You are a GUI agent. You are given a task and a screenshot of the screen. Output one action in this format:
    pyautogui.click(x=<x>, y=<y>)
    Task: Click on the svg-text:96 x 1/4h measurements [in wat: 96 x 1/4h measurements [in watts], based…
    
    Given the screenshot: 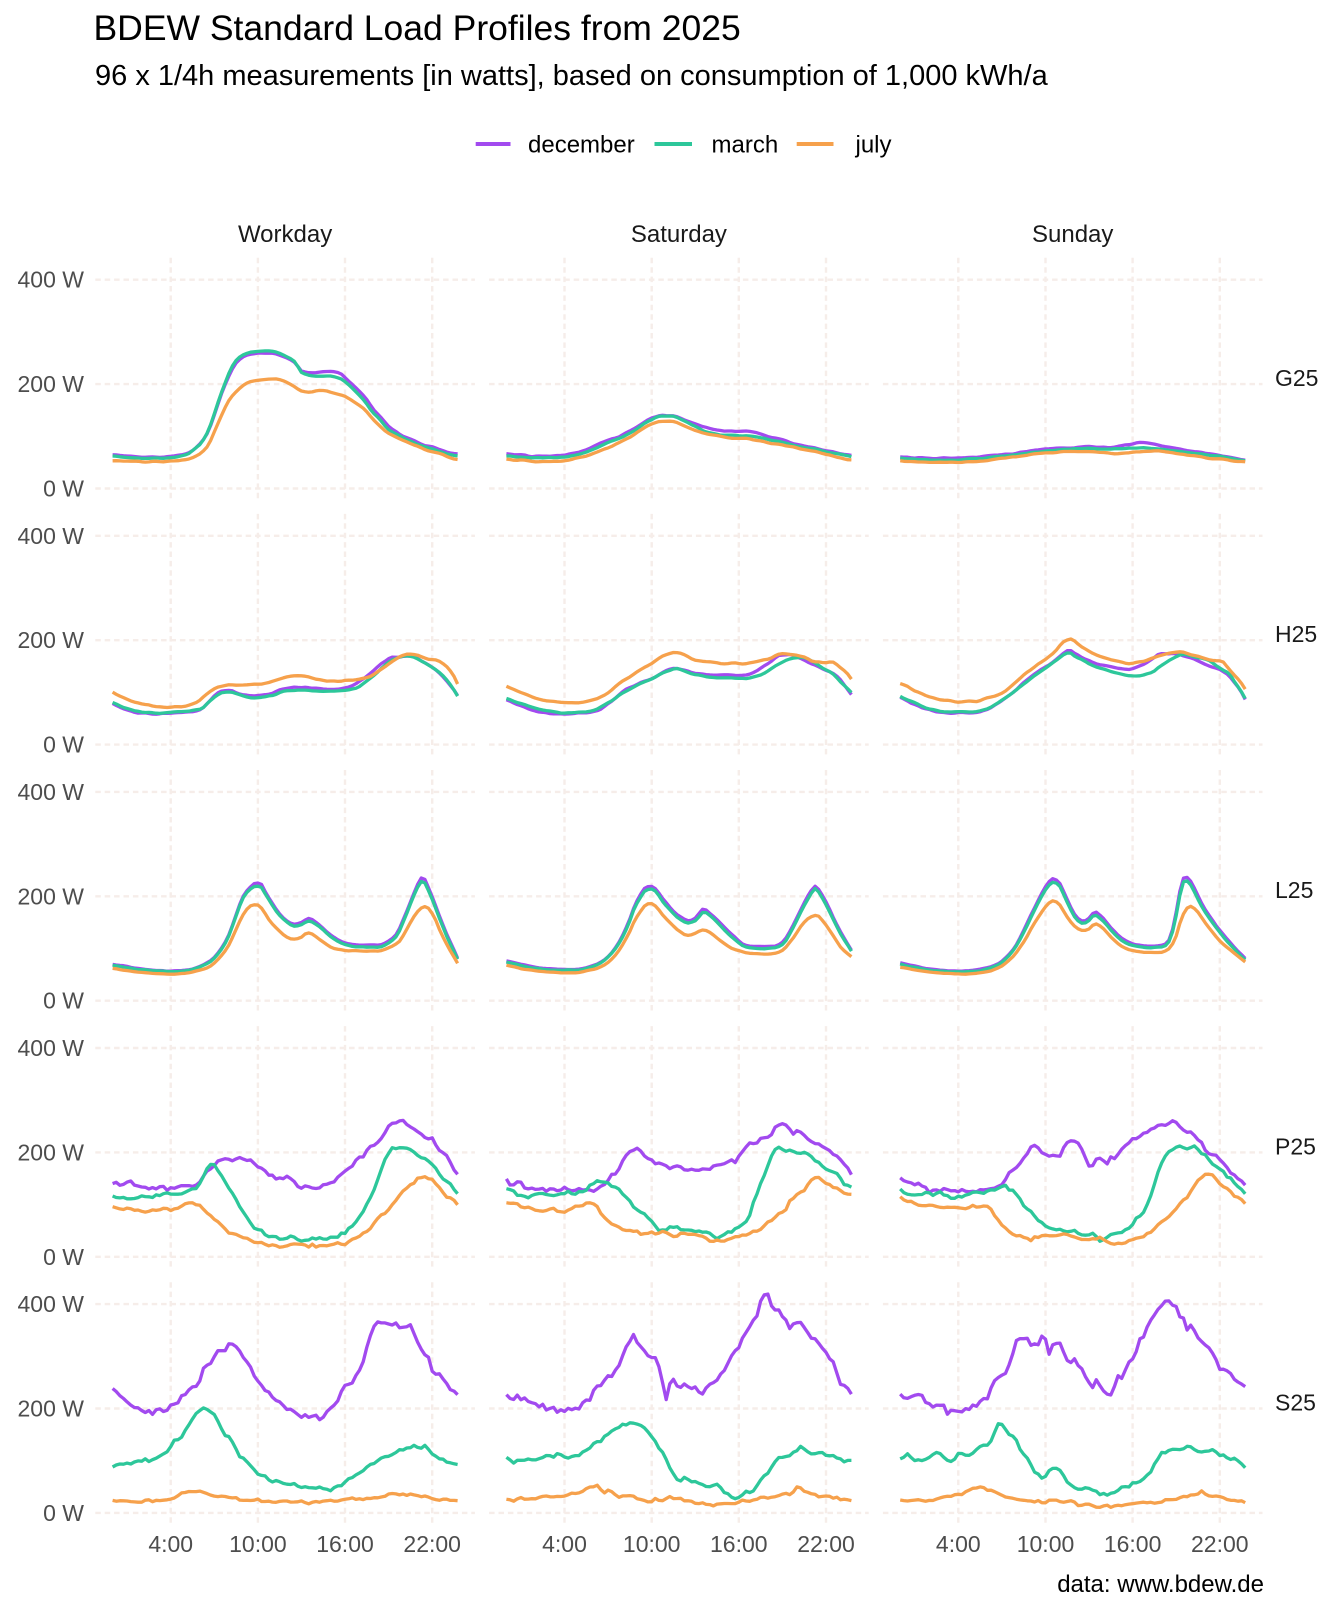 What is the action you would take?
    pyautogui.click(x=572, y=76)
    